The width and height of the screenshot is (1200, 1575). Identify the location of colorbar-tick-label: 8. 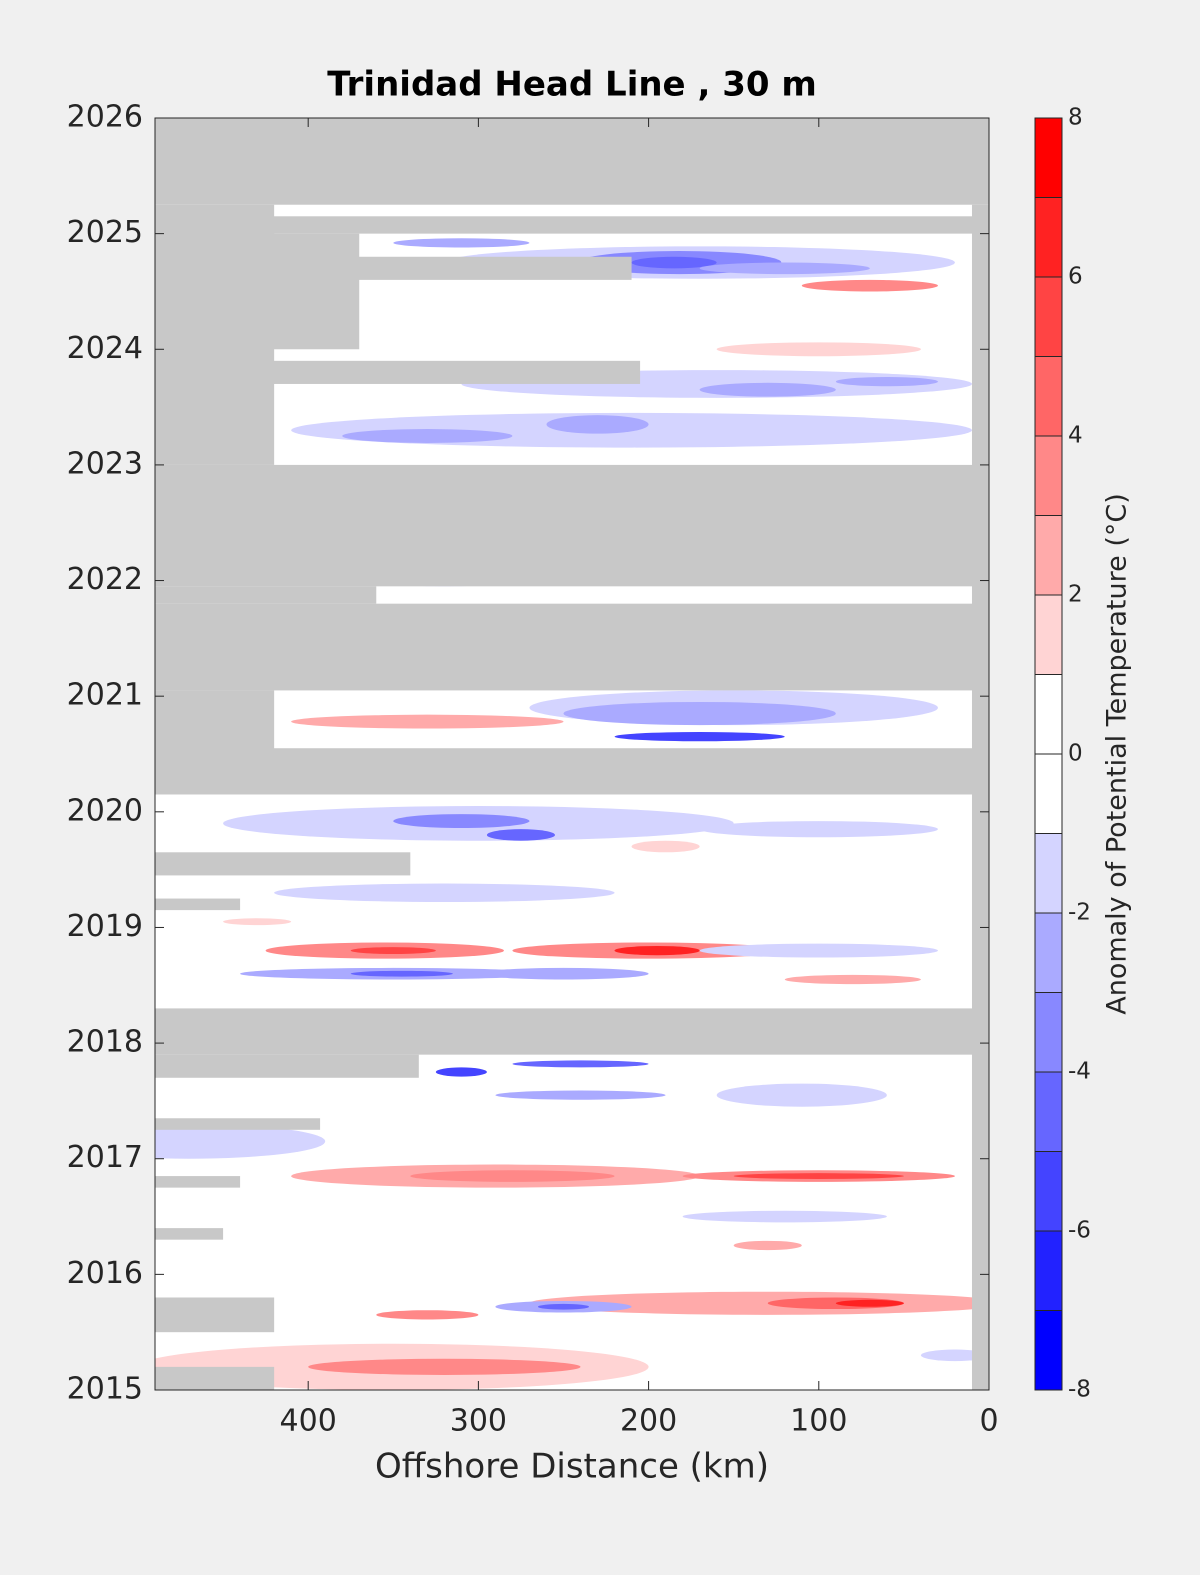
(1075, 118).